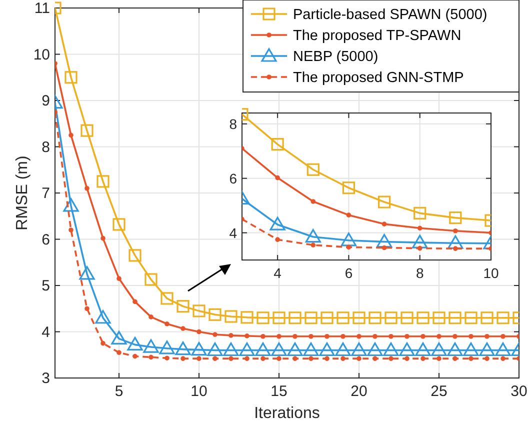  I want to click on legend-label: The proposed TP-SPAWN, so click(377, 36).